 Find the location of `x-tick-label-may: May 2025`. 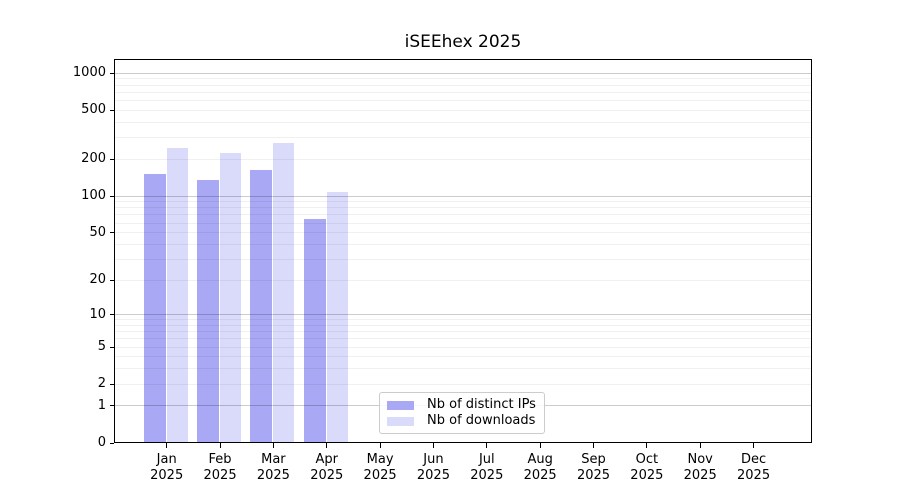

x-tick-label-may: May 2025 is located at coordinates (380, 467).